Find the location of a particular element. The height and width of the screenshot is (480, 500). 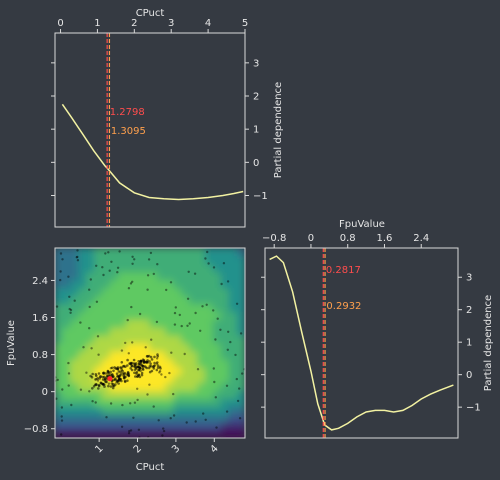

joint-xtick-label: 4 is located at coordinates (215, 449).